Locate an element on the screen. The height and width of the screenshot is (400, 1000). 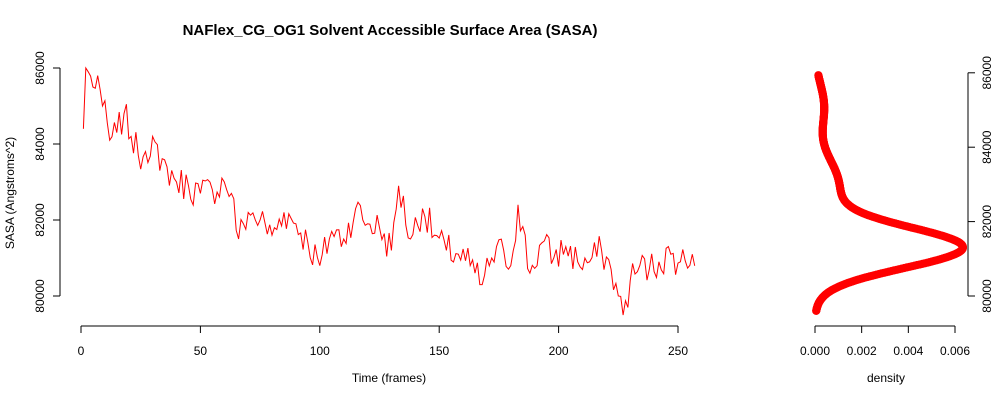
x-tick-label: 100 is located at coordinates (320, 351).